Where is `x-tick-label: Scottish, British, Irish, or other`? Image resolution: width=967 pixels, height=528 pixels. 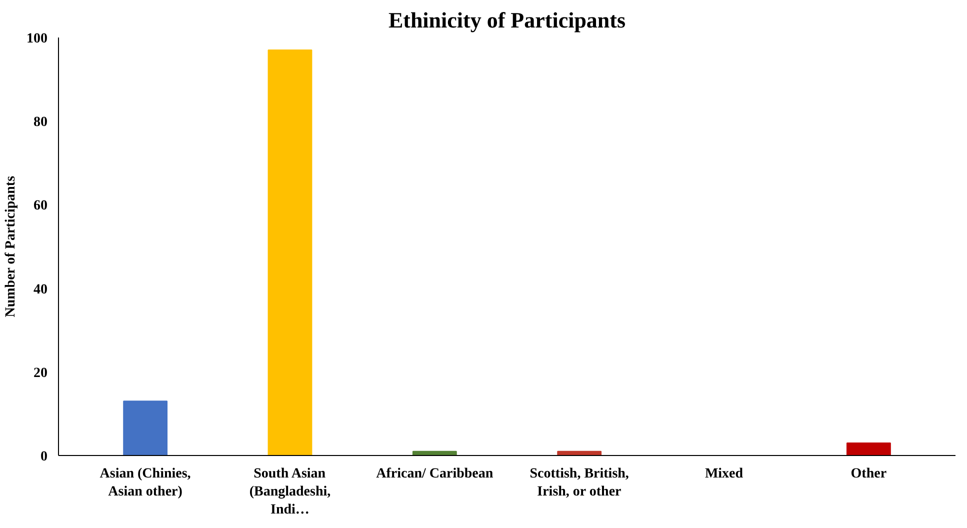 x-tick-label: Scottish, British, Irish, or other is located at coordinates (579, 483).